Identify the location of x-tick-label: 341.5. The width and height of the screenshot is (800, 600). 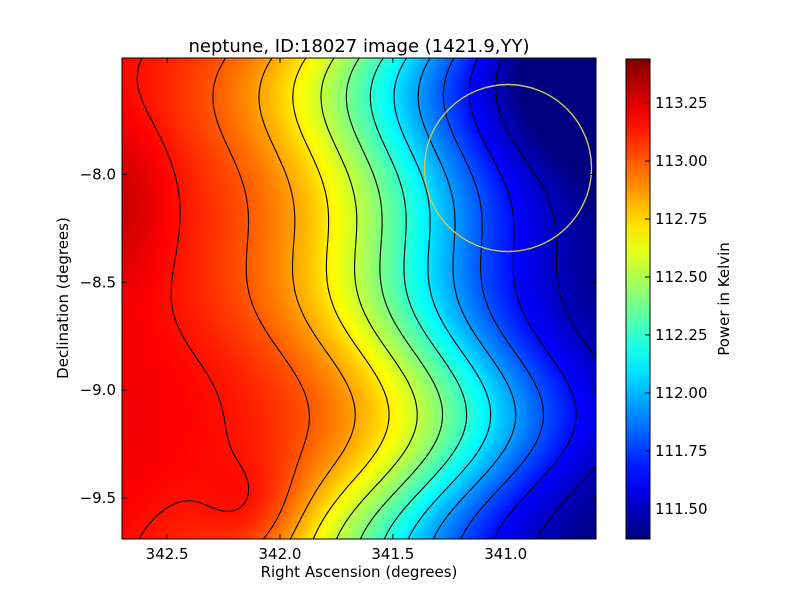
(392, 554).